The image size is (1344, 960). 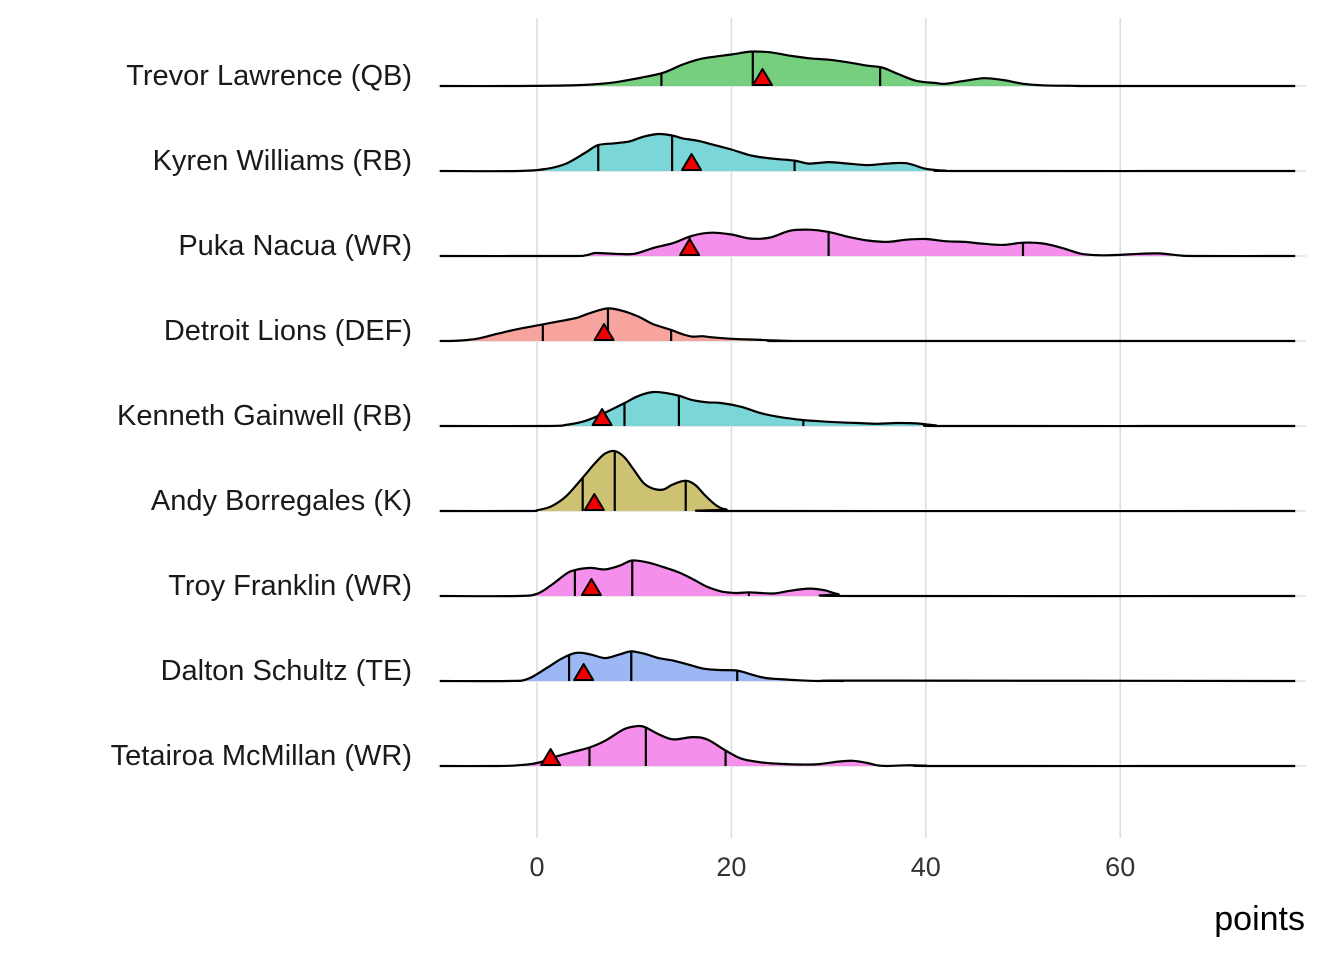 What do you see at coordinates (926, 867) in the screenshot?
I see `x-tick-label-40: 40` at bounding box center [926, 867].